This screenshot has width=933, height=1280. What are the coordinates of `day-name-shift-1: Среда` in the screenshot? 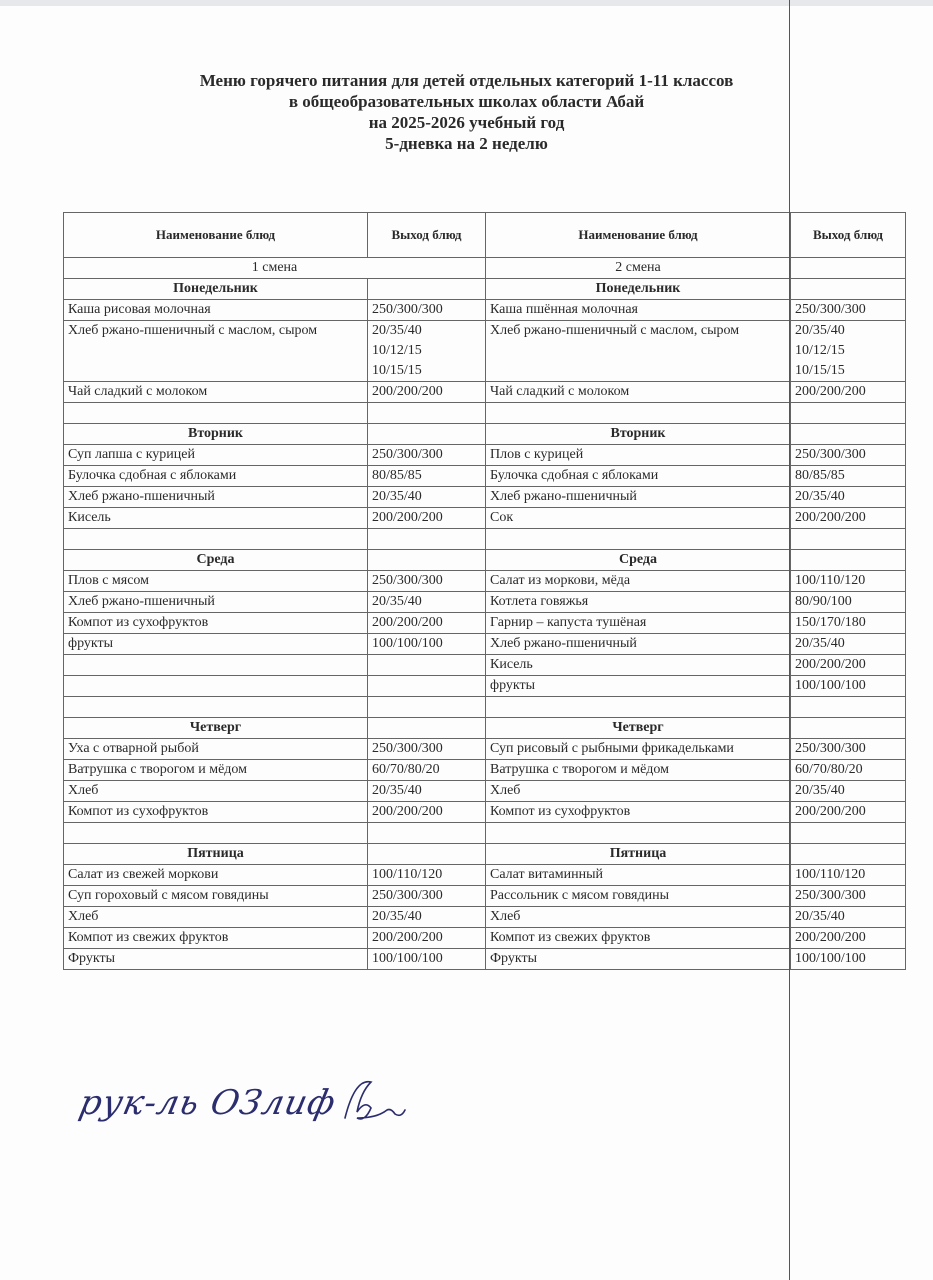 It's located at (215, 560).